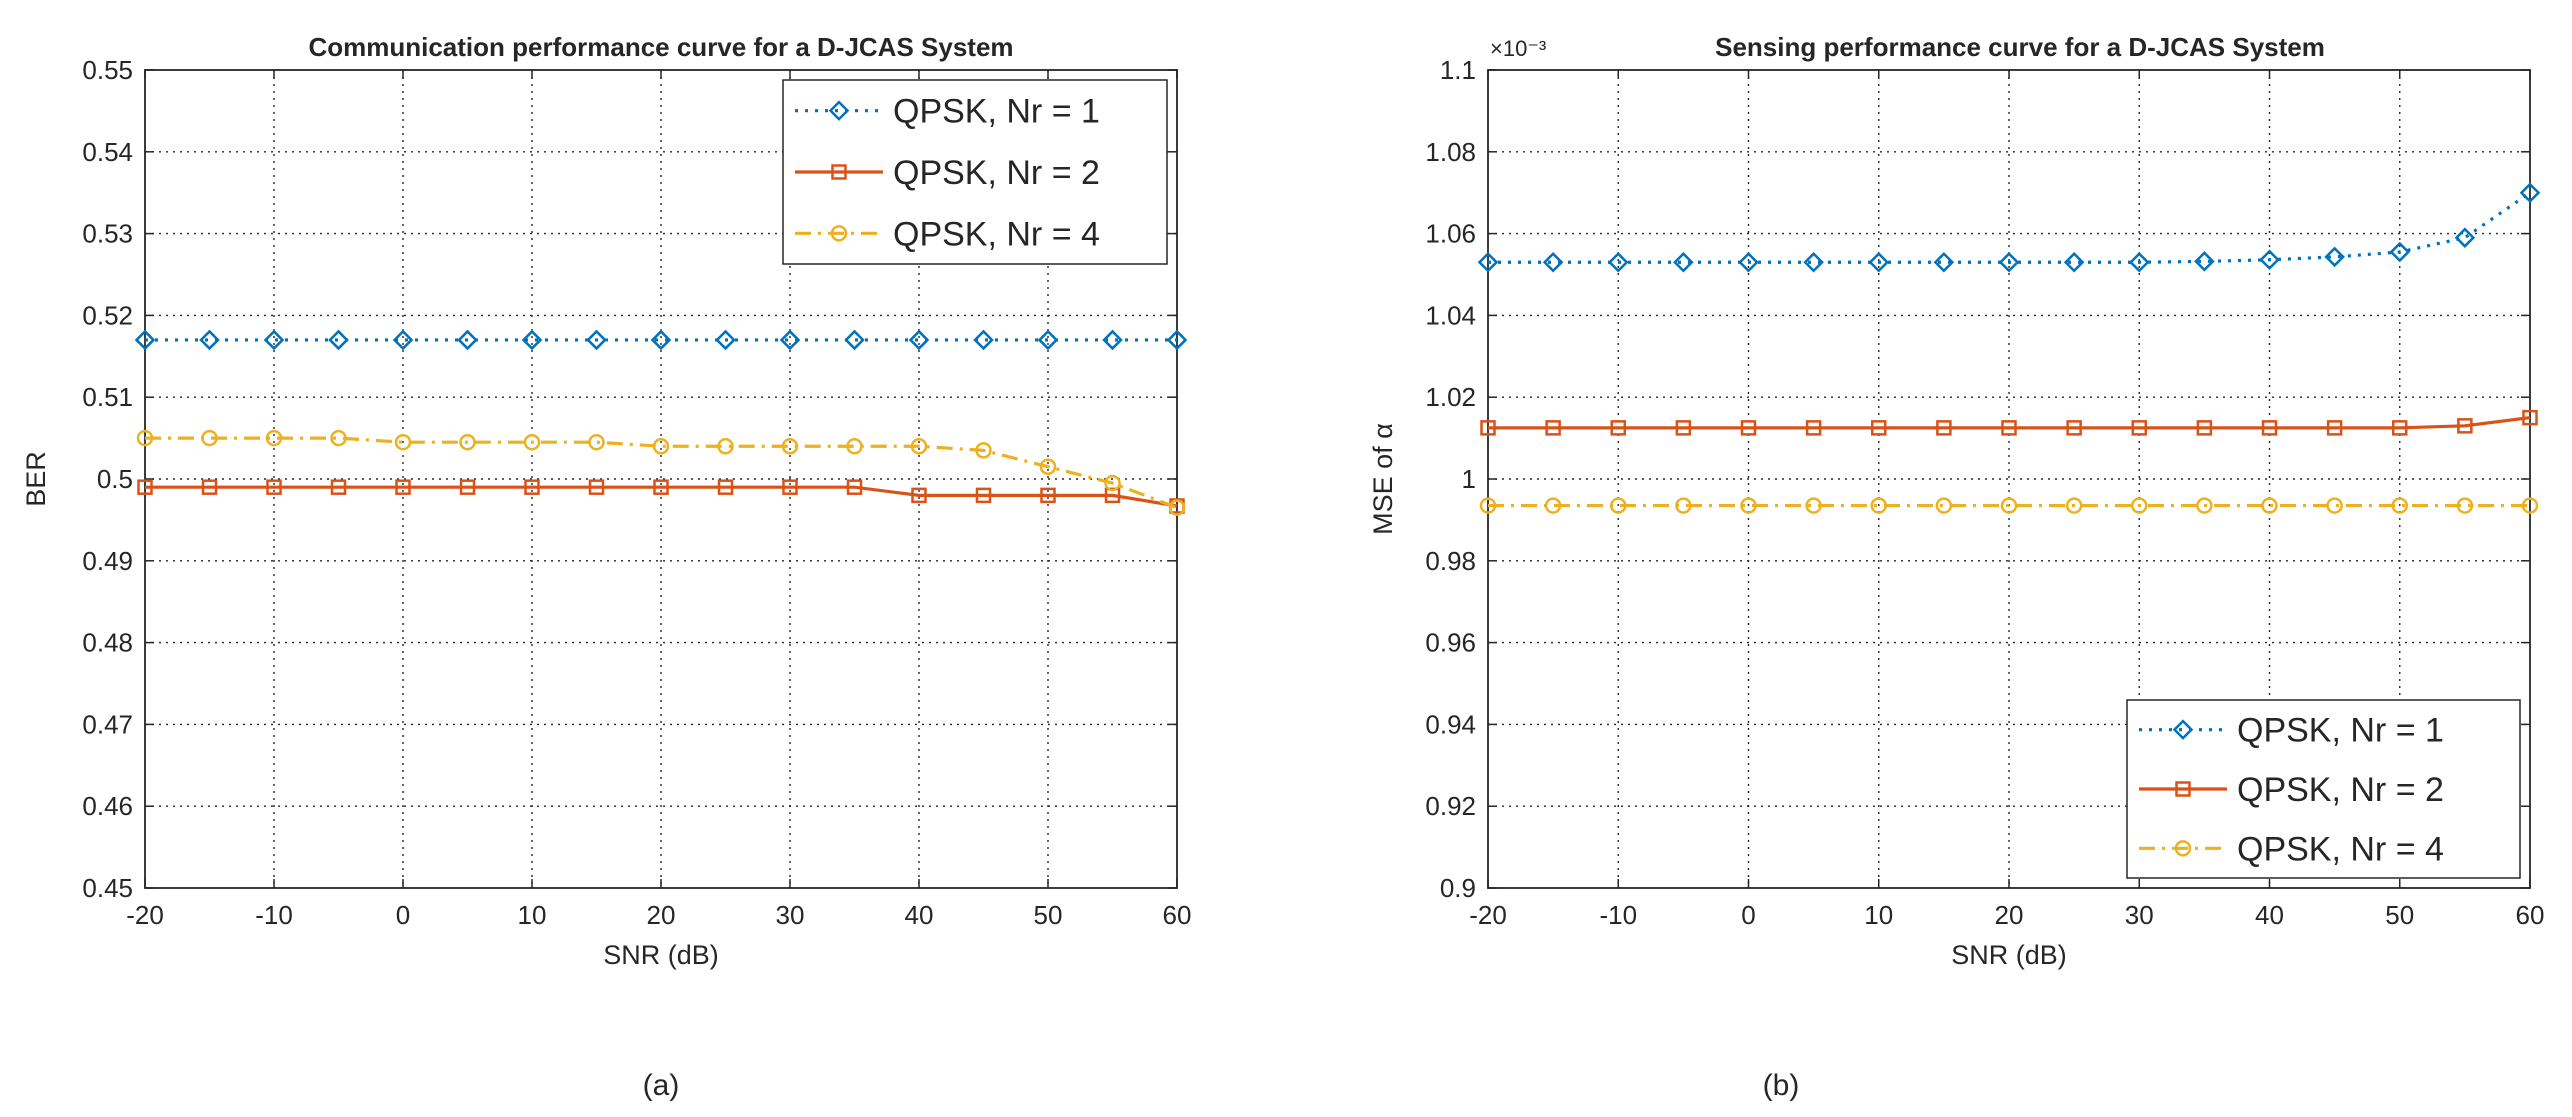  Describe the element at coordinates (1450, 152) in the screenshot. I see `y-tick-label: 1.08` at that location.